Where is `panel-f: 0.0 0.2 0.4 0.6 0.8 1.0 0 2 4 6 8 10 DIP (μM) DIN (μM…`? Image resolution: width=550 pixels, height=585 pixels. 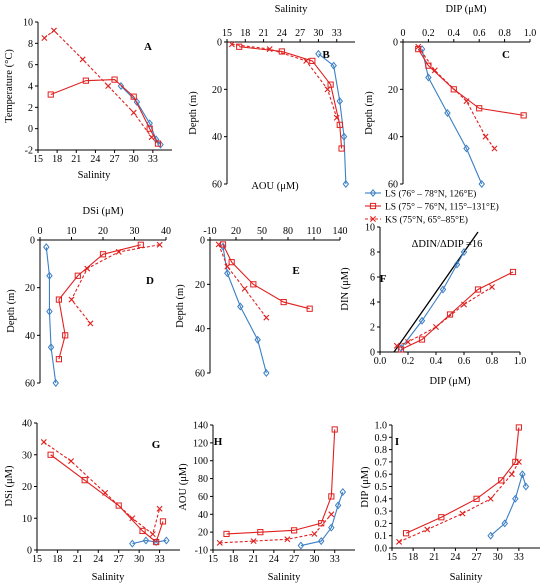
panel-f: 0.0 0.2 0.4 0.6 0.8 1.0 0 2 4 6 8 10 DIP (μM) DIN (μM… is located at coordinates (433, 305).